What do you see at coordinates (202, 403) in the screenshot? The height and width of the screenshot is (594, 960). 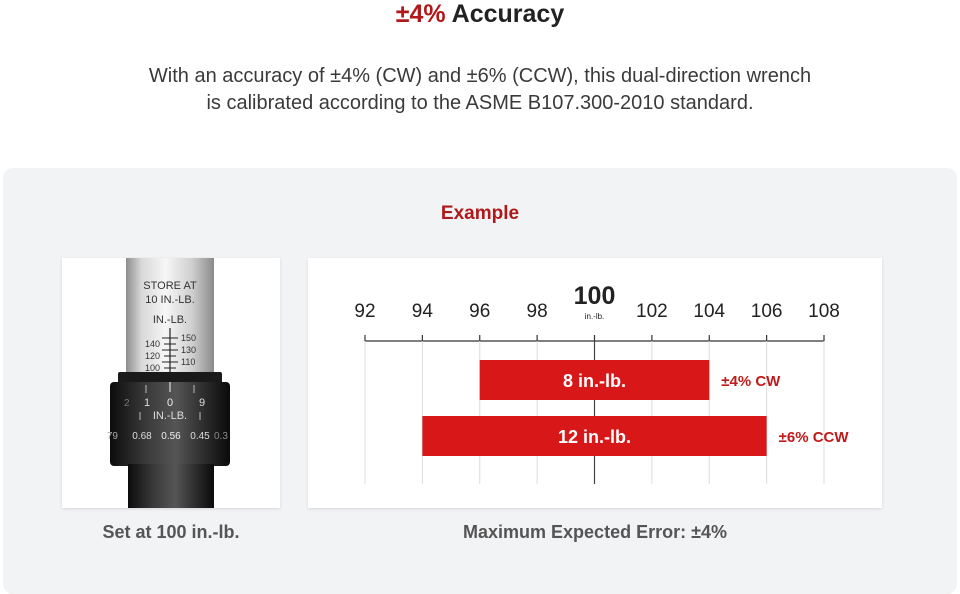 I see `thimble-digit-3: 9` at bounding box center [202, 403].